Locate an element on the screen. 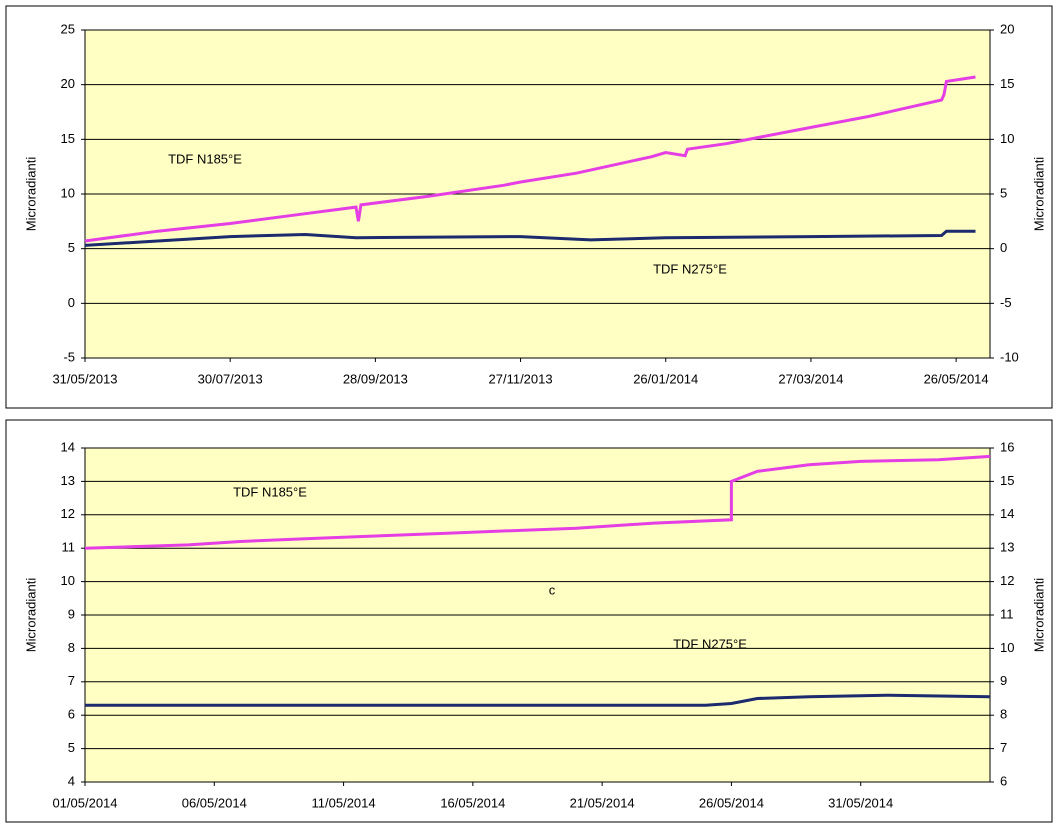  x-tick-label: 30/07/2013 is located at coordinates (230, 378).